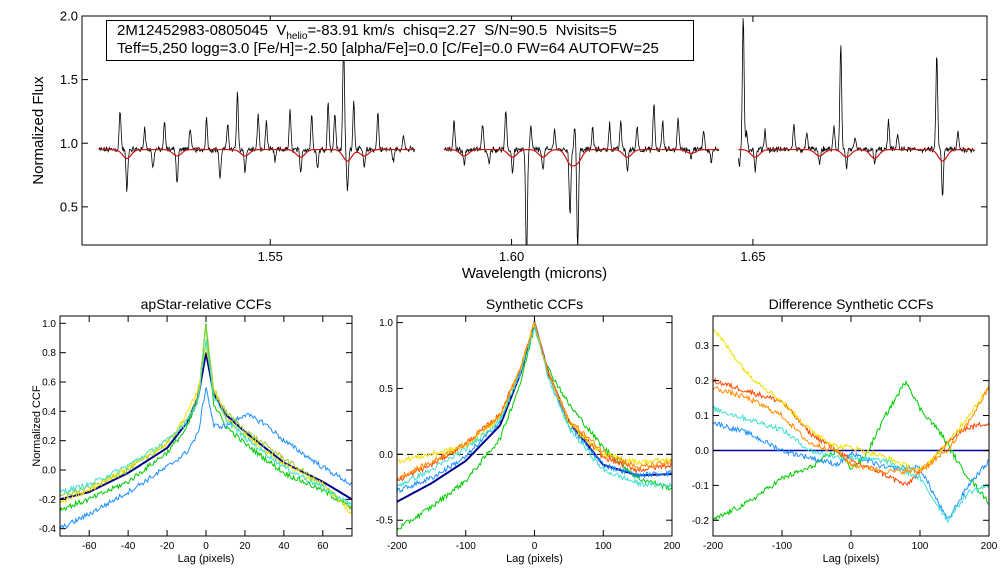 The width and height of the screenshot is (1008, 576). I want to click on apstar_ccf-ytick-label: 0.6, so click(49, 383).